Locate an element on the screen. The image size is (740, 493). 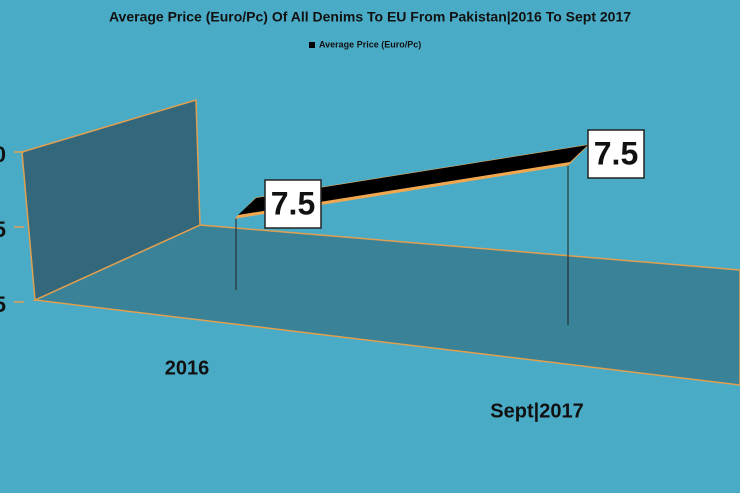
back-wall is located at coordinates (111, 200).